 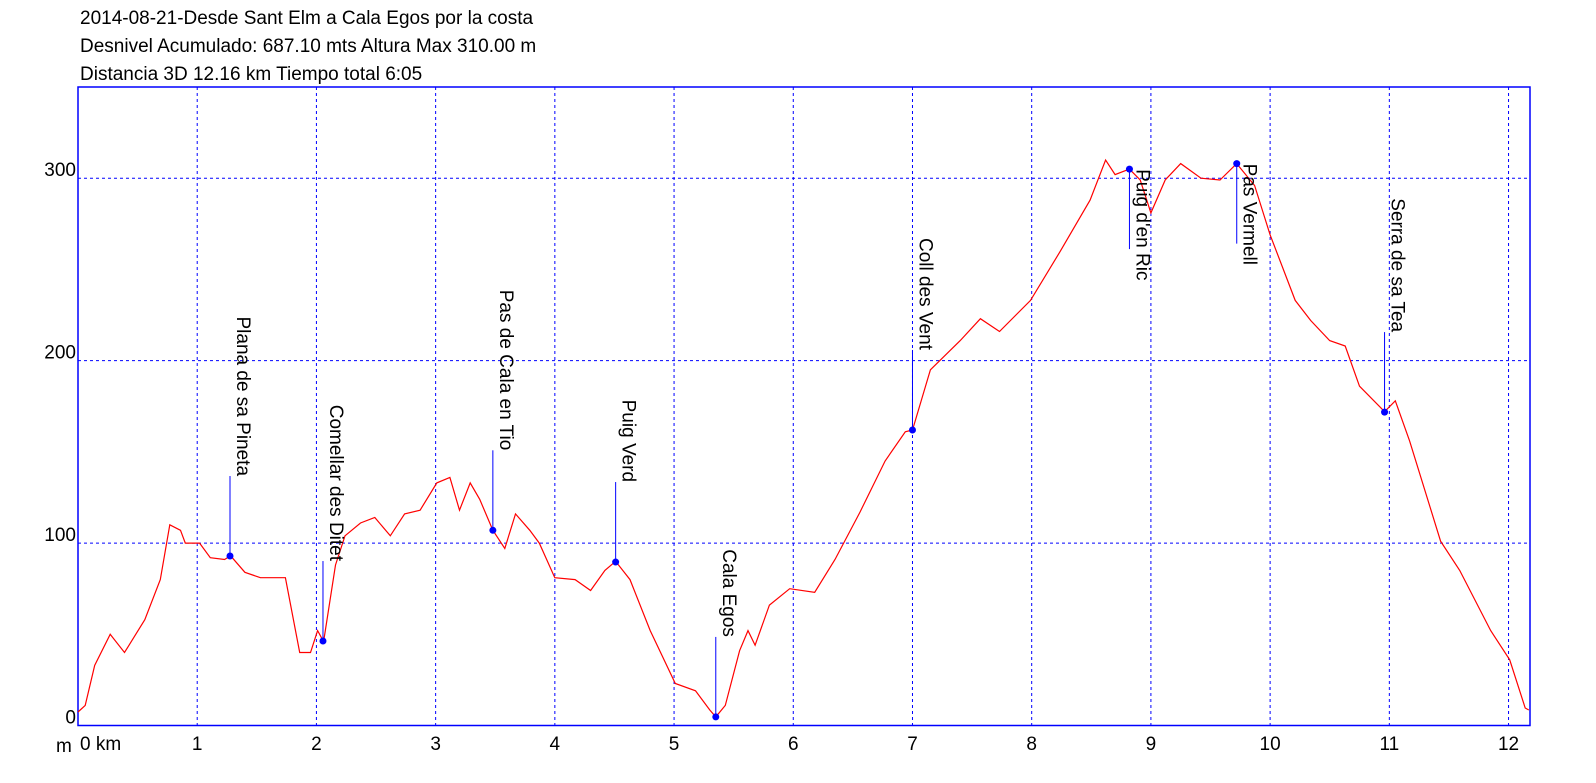 I want to click on chart-subtitle: Distancia 3D 12.16 km Tiempo total 6:05, so click(x=251, y=74).